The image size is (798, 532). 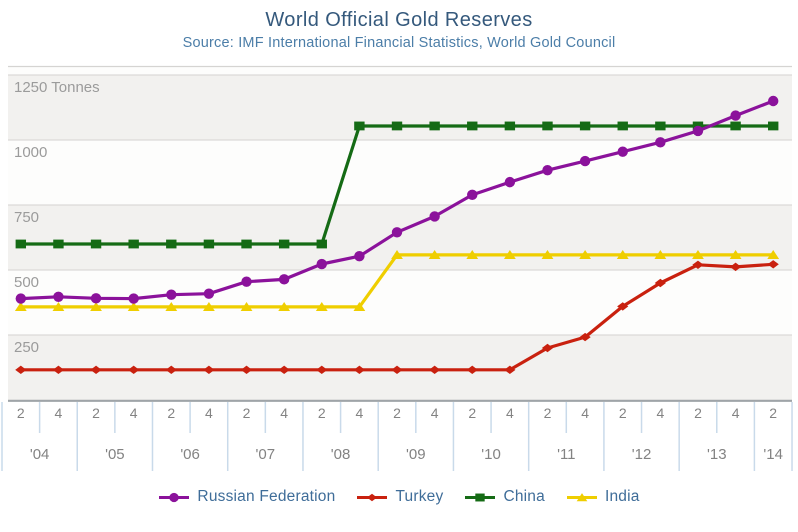 I want to click on year-labels: '04 '05 '06 '07 '08 '09 '10 '11 '12 '13 '14, so click(x=406, y=454).